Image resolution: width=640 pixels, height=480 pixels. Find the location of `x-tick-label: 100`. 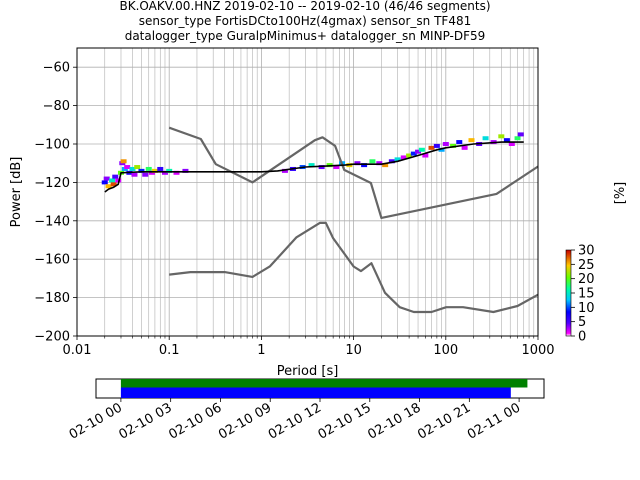

x-tick-label: 100 is located at coordinates (445, 350).